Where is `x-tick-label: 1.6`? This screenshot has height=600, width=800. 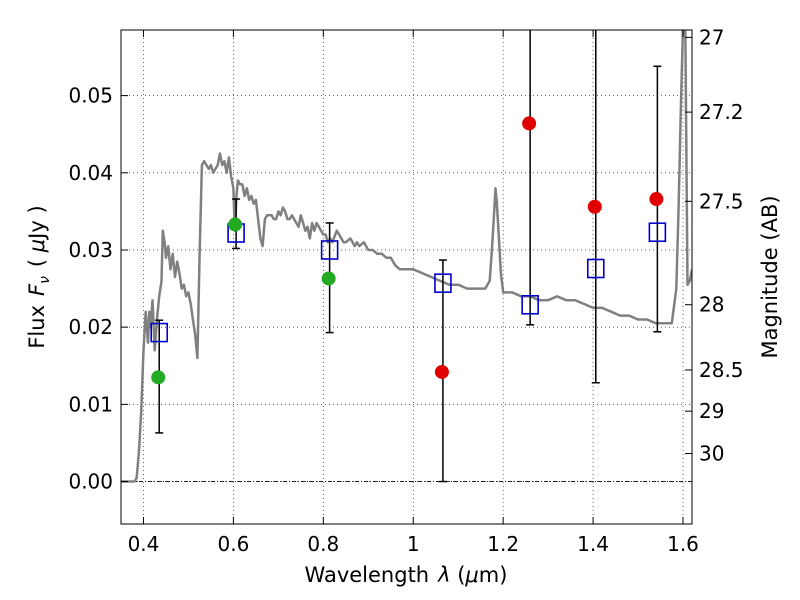
x-tick-label: 1.6 is located at coordinates (683, 544).